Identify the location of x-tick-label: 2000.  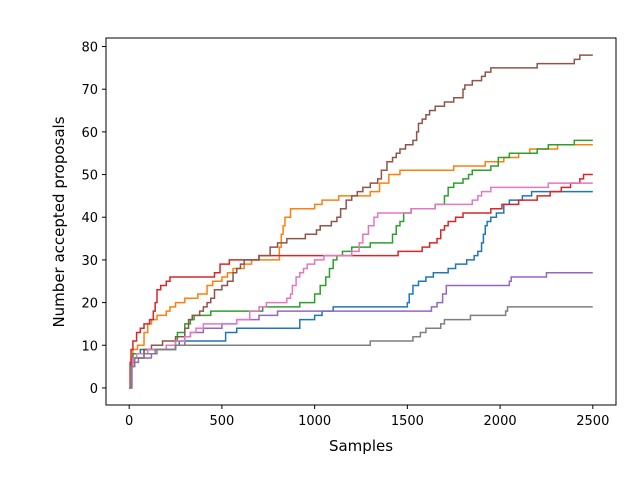
(500, 421).